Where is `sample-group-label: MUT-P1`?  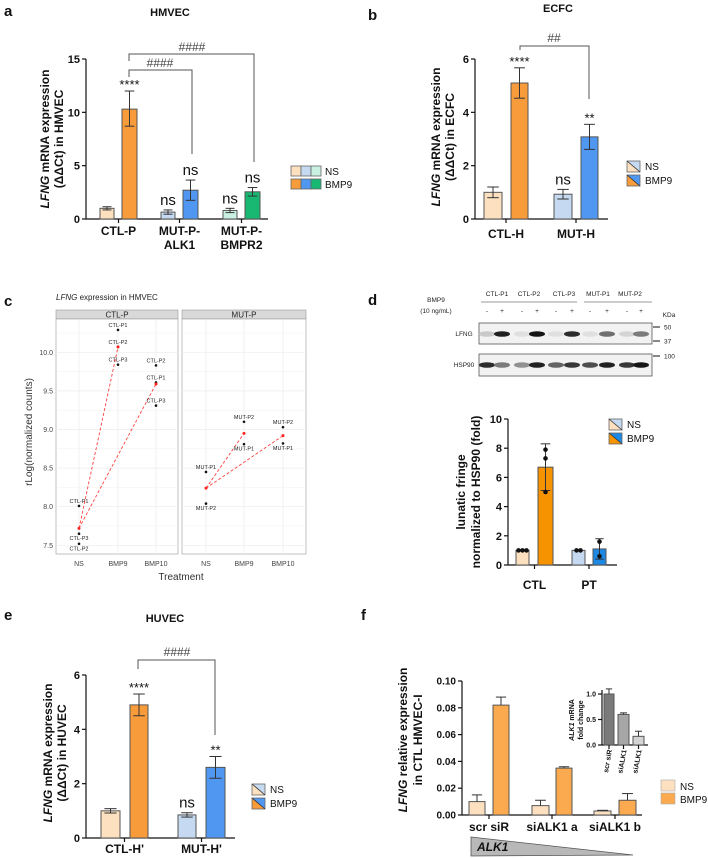 sample-group-label: MUT-P1 is located at coordinates (598, 294).